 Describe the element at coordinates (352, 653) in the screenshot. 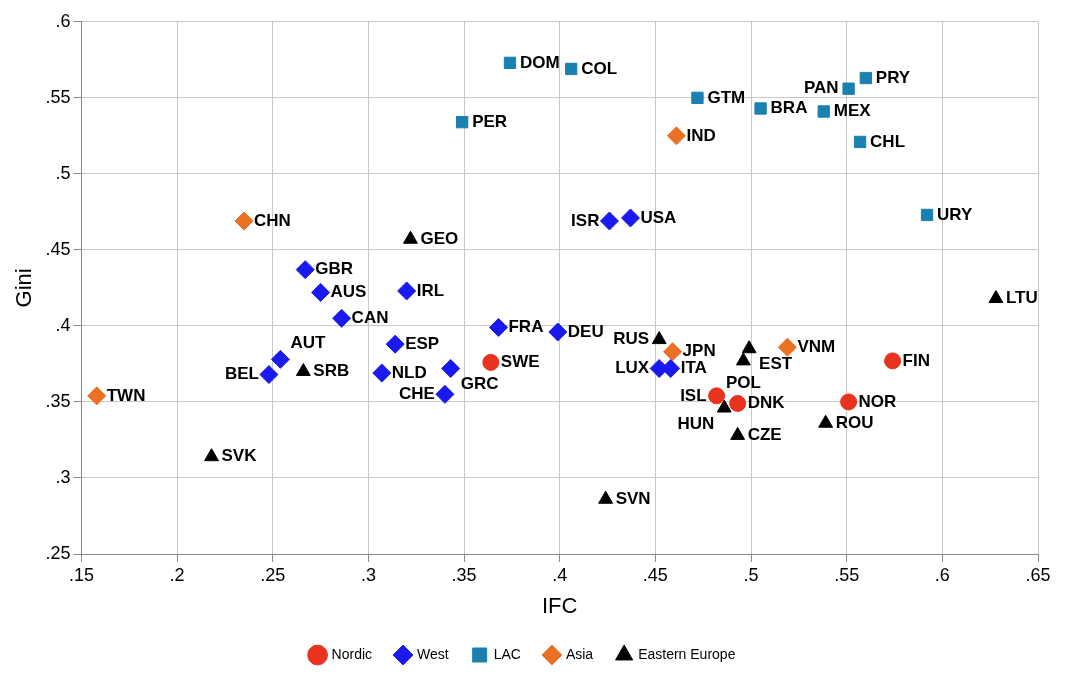

I see `legend-label: Nordic` at that location.